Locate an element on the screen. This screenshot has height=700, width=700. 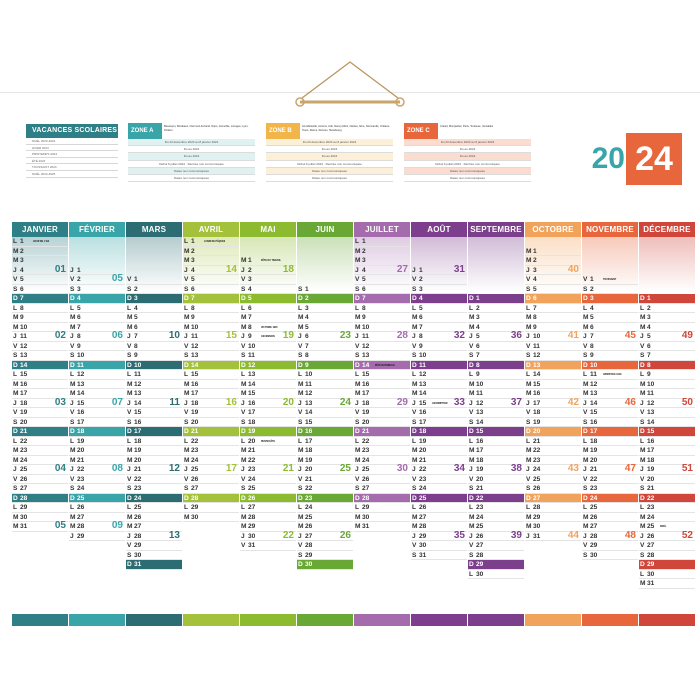
day-number: 11 is located at coordinates (536, 346).